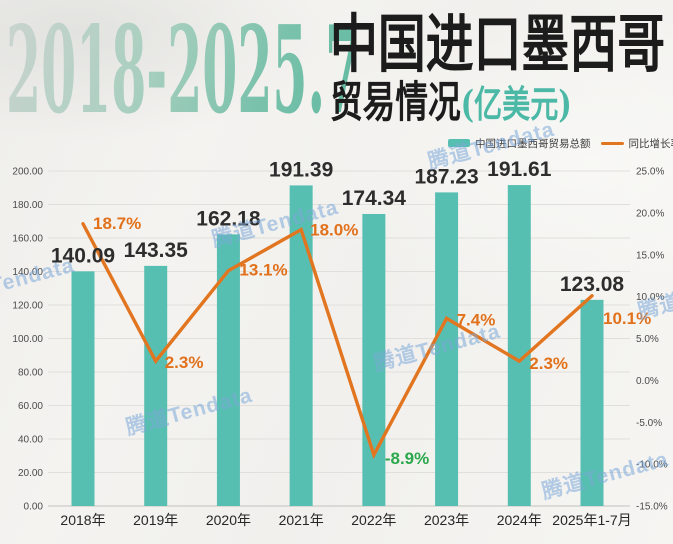  Describe the element at coordinates (374, 198) in the screenshot. I see `bar-value-label: 174.34` at that location.